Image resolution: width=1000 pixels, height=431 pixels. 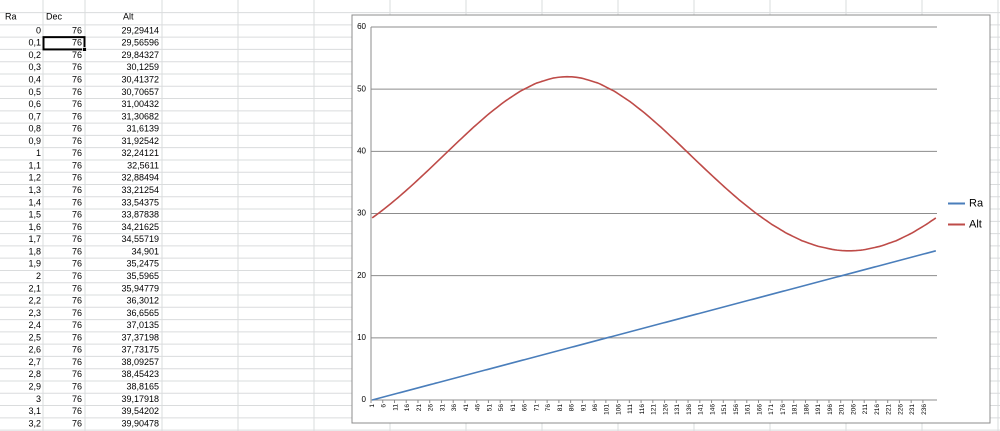 I want to click on cell-value: 2,4, so click(x=34, y=325).